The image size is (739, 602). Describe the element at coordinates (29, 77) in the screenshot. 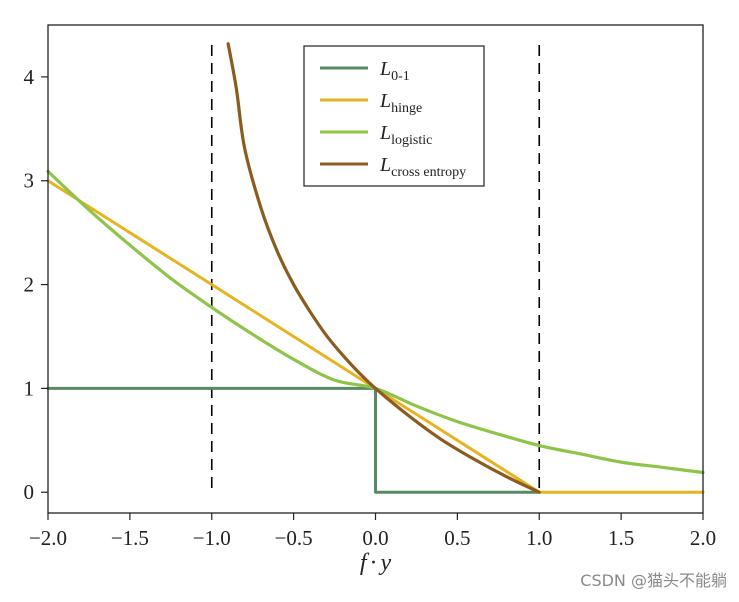

I see `y-tick-label-4: 4` at that location.